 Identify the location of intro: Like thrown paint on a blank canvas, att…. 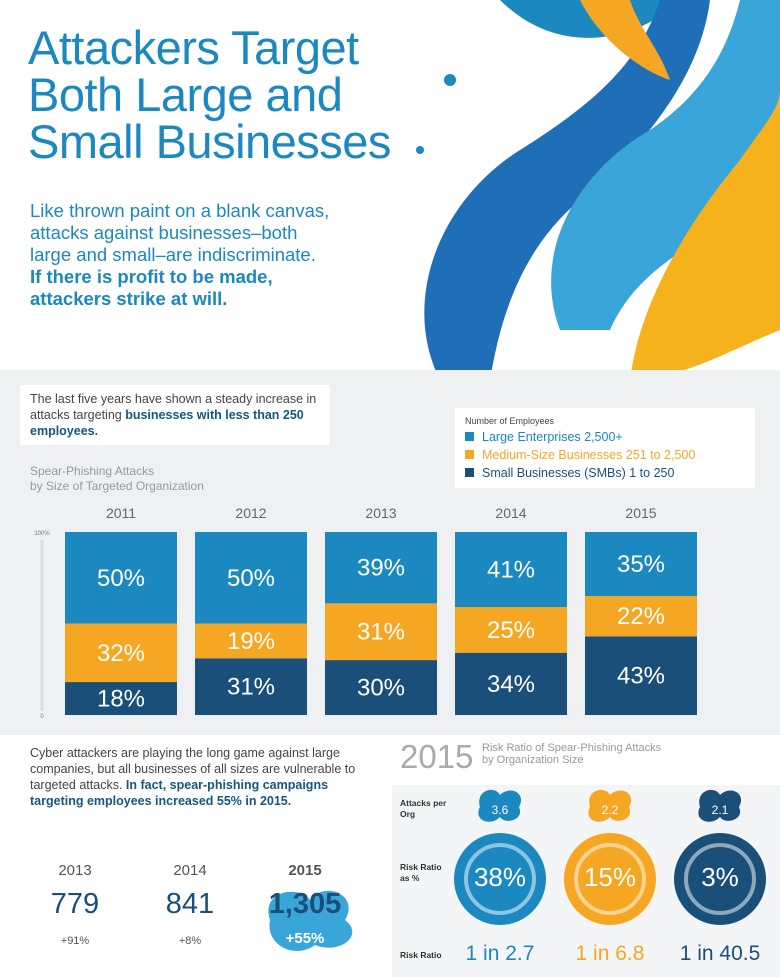
(180, 255).